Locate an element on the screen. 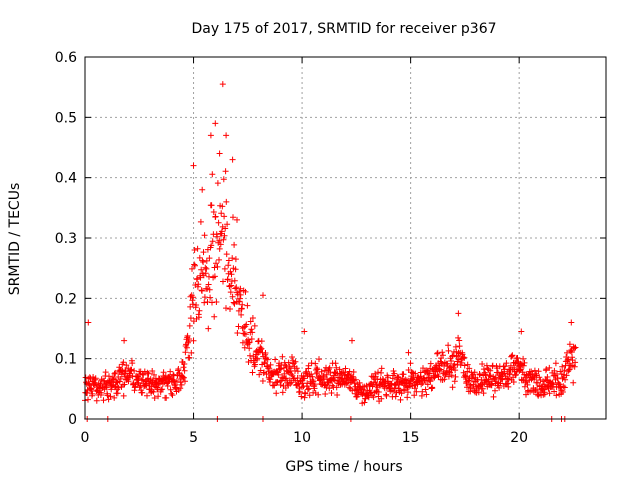 The image size is (640, 480). x-axis-label: GPS time / hours is located at coordinates (343, 467).